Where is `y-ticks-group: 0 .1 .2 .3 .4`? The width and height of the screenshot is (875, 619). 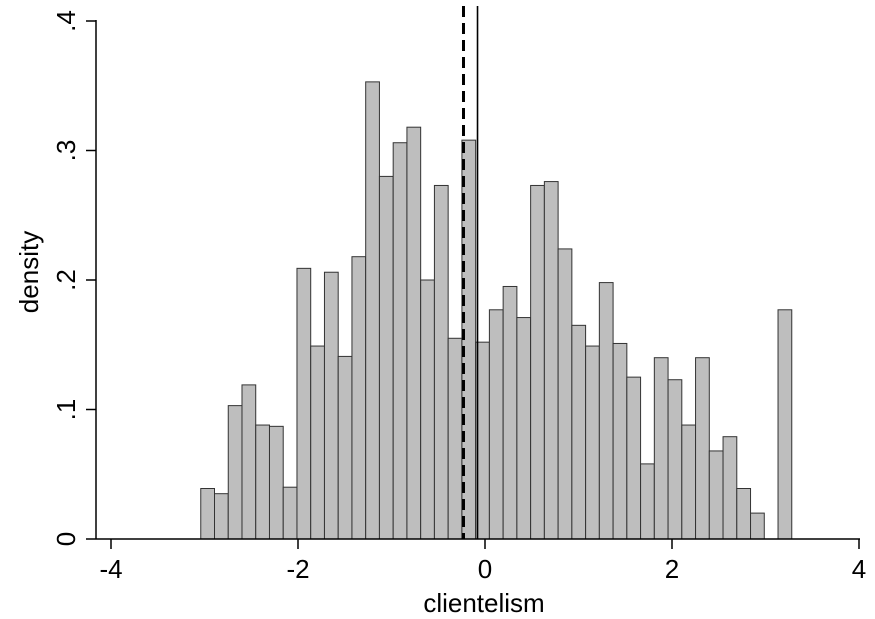
y-ticks-group: 0 .1 .2 .3 .4 is located at coordinates (73, 278).